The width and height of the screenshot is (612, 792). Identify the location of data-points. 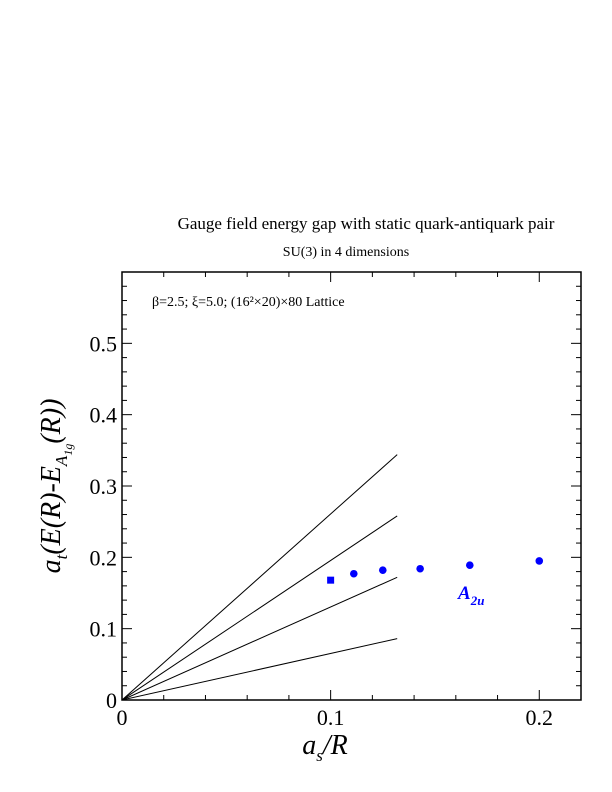
(435, 570).